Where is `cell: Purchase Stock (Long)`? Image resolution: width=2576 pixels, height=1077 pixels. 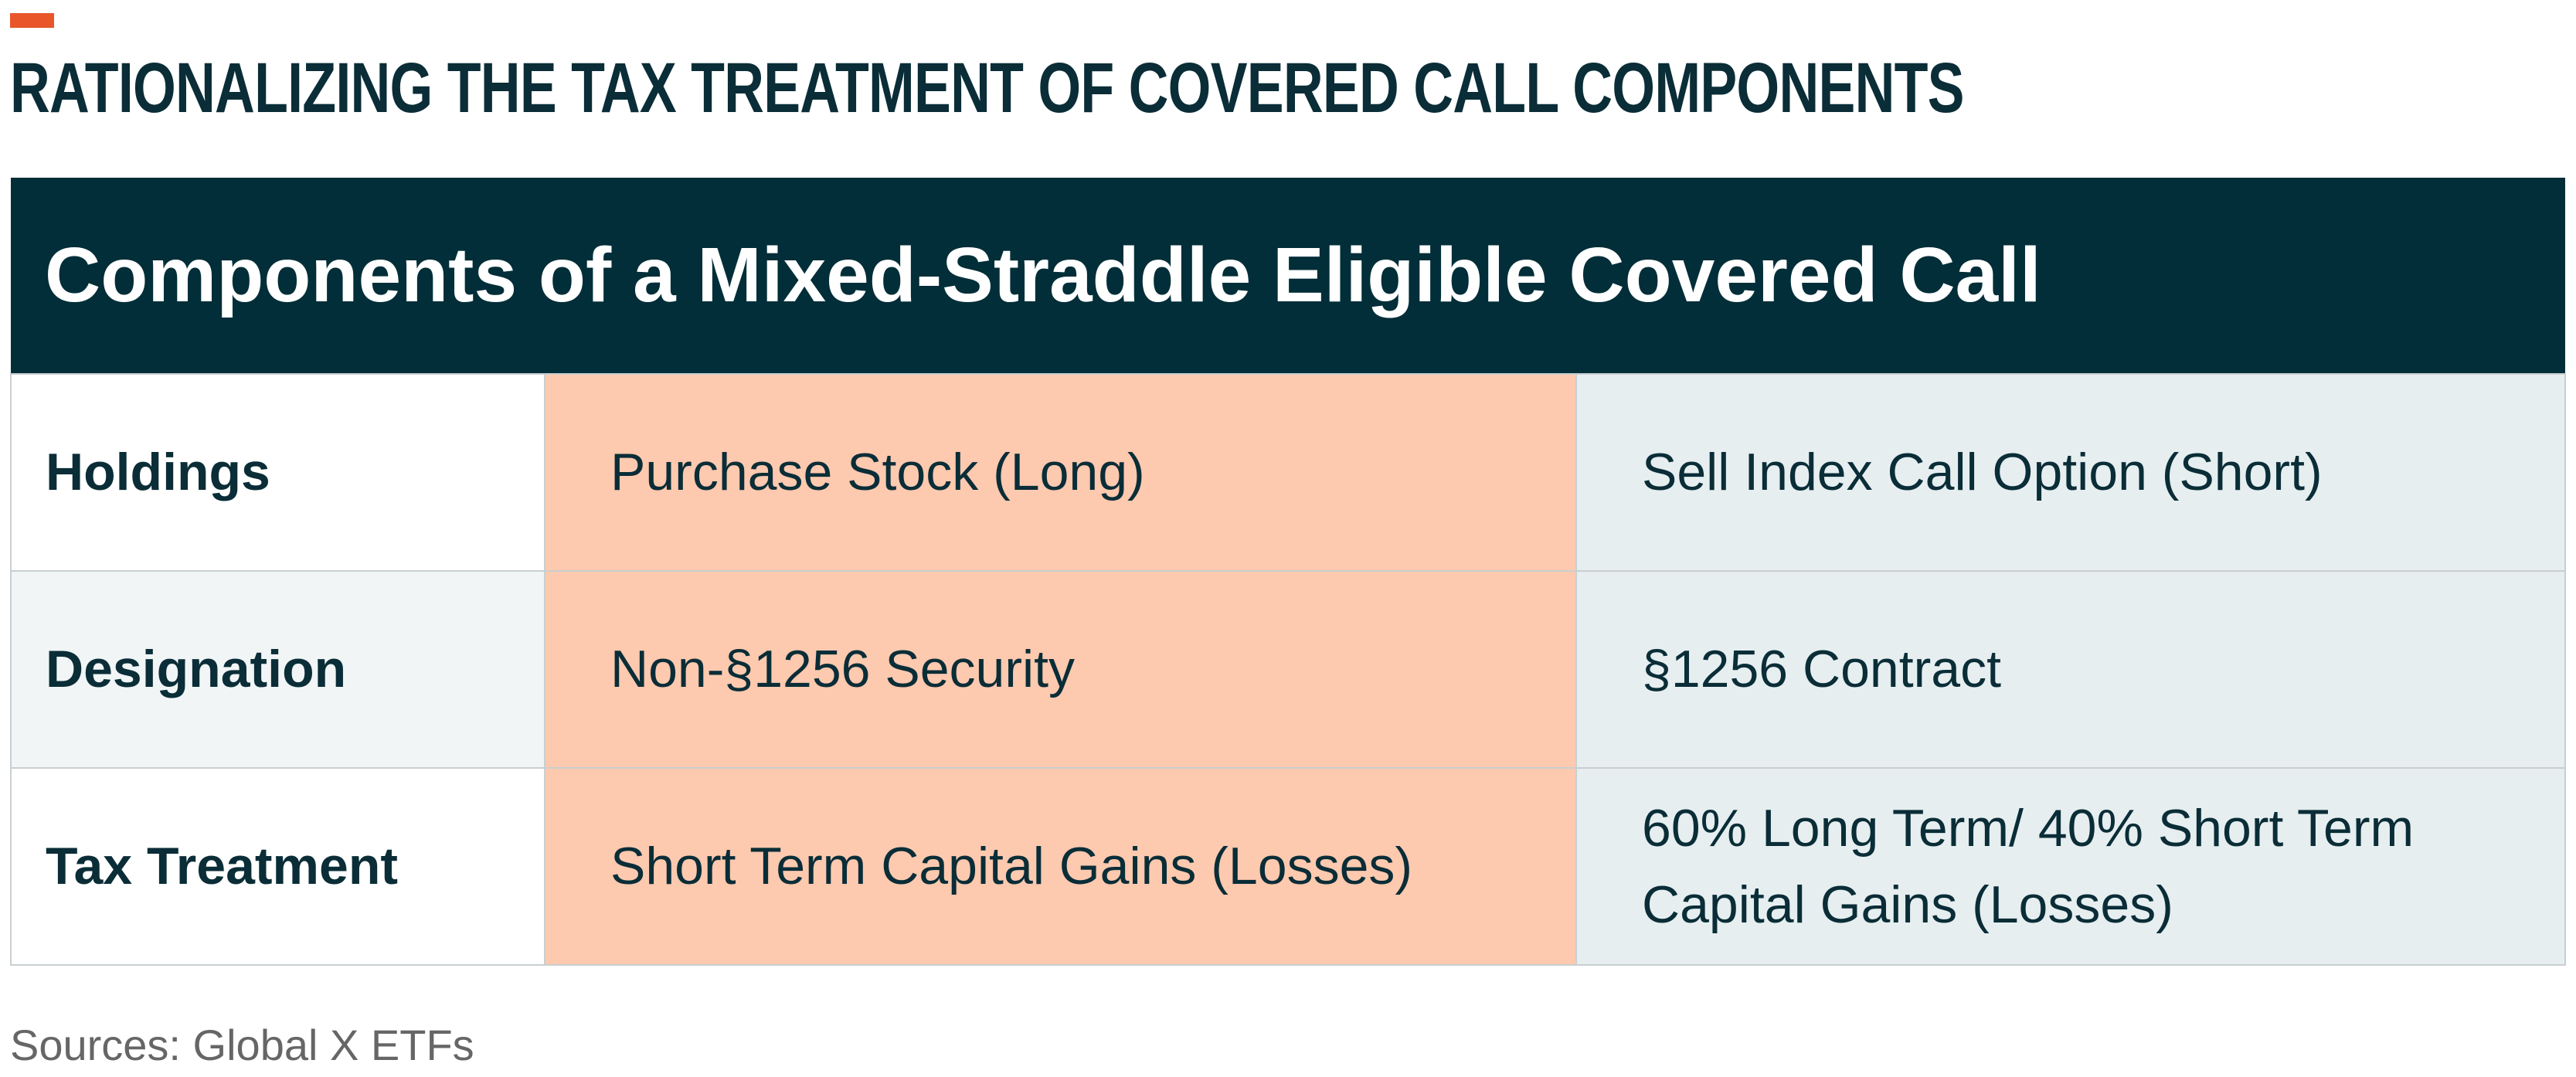 cell: Purchase Stock (Long) is located at coordinates (1060, 472).